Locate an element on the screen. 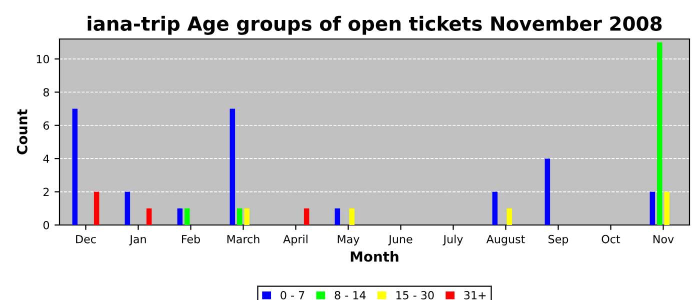  y-tick-label: 6 is located at coordinates (46, 125).